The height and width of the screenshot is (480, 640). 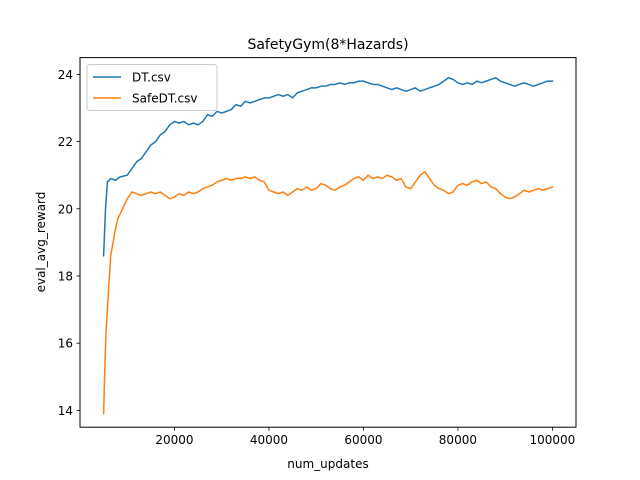 I want to click on legend-label: DT.csv, so click(x=151, y=78).